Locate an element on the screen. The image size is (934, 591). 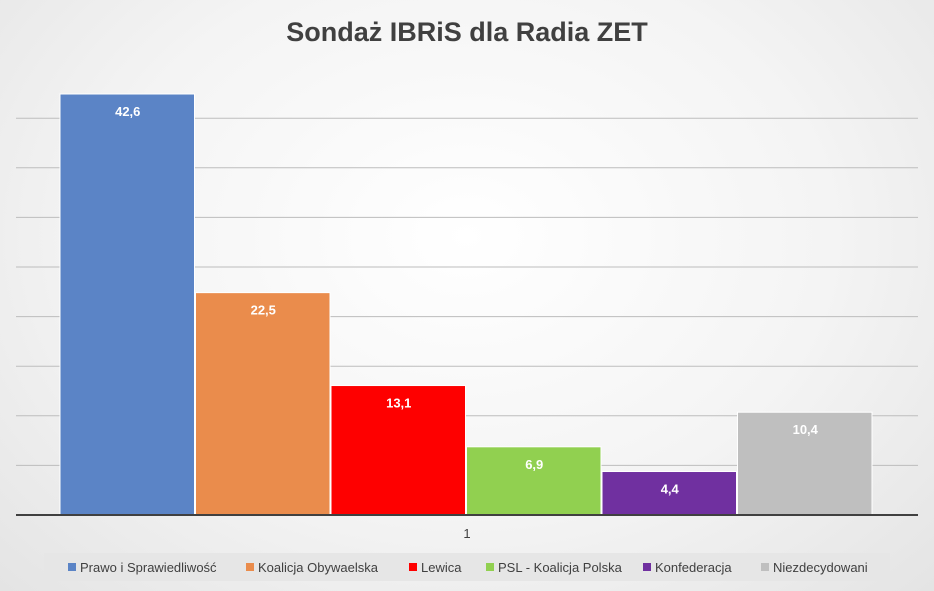
legend-label: Lewica is located at coordinates (441, 567).